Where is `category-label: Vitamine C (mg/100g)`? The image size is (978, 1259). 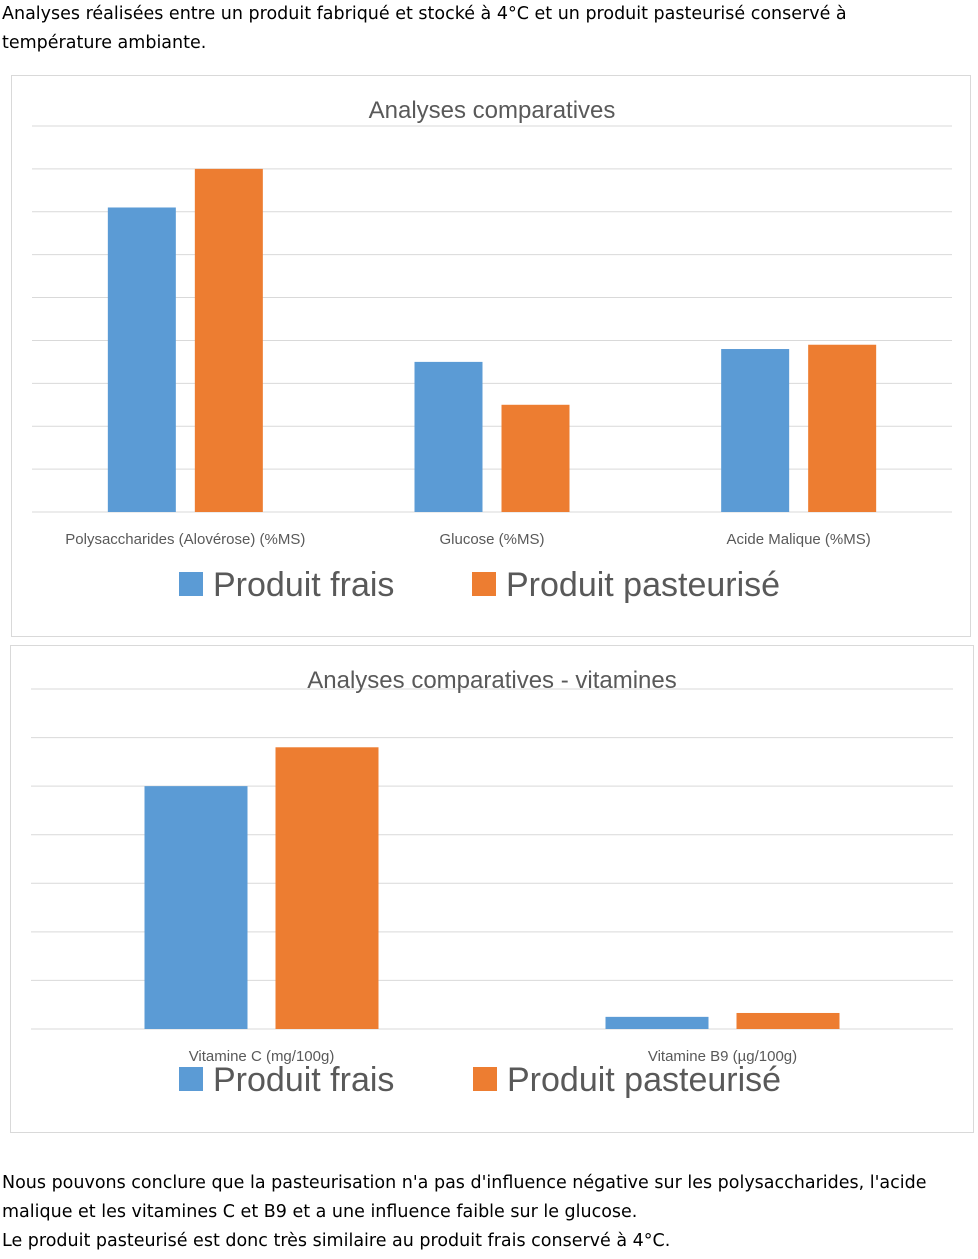 category-label: Vitamine C (mg/100g) is located at coordinates (262, 1056).